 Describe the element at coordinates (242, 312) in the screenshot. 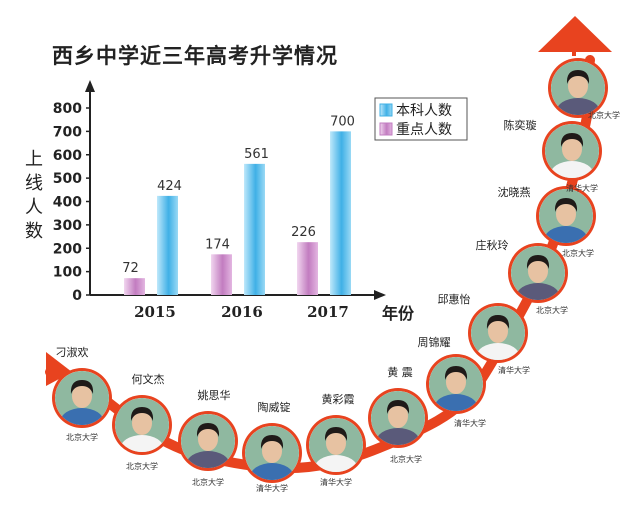

I see `x-tick-label: 2016` at that location.